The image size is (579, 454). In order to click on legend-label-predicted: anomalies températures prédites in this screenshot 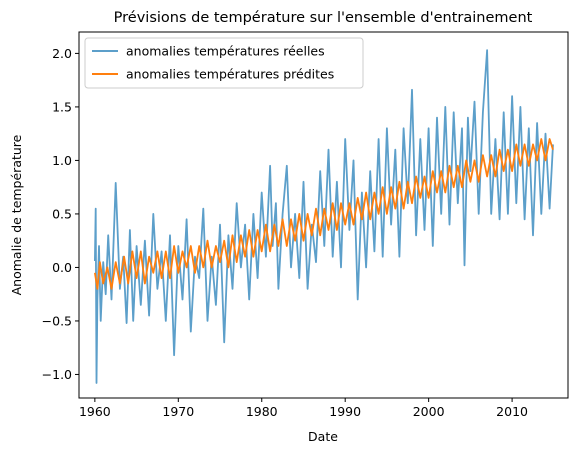, I will do `click(230, 74)`.